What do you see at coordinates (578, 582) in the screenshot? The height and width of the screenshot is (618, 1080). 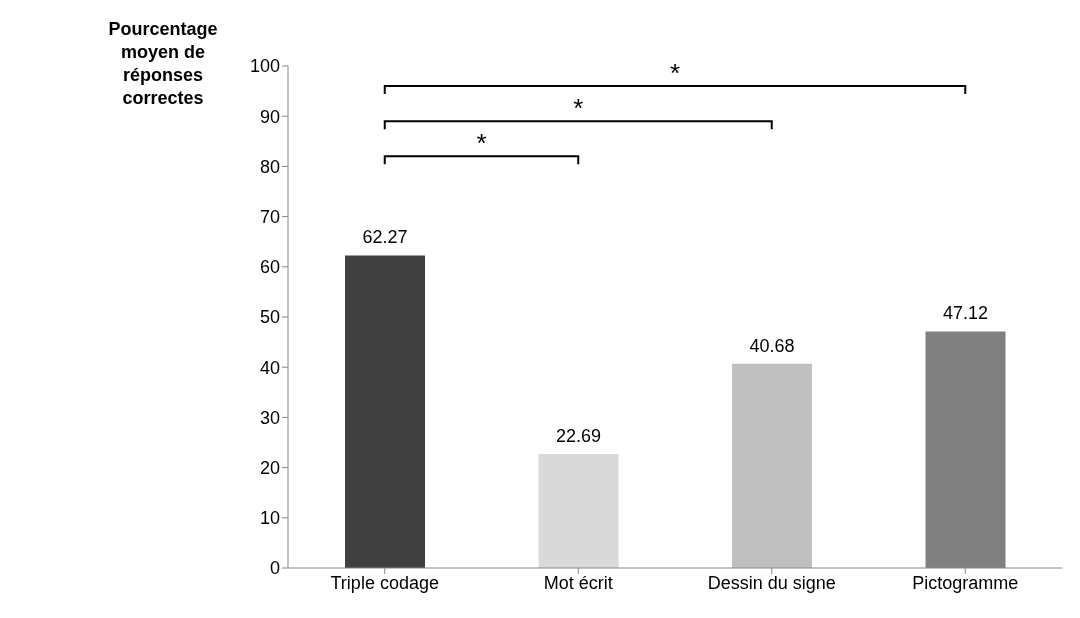 I see `x-tick-label: Mot écrit` at bounding box center [578, 582].